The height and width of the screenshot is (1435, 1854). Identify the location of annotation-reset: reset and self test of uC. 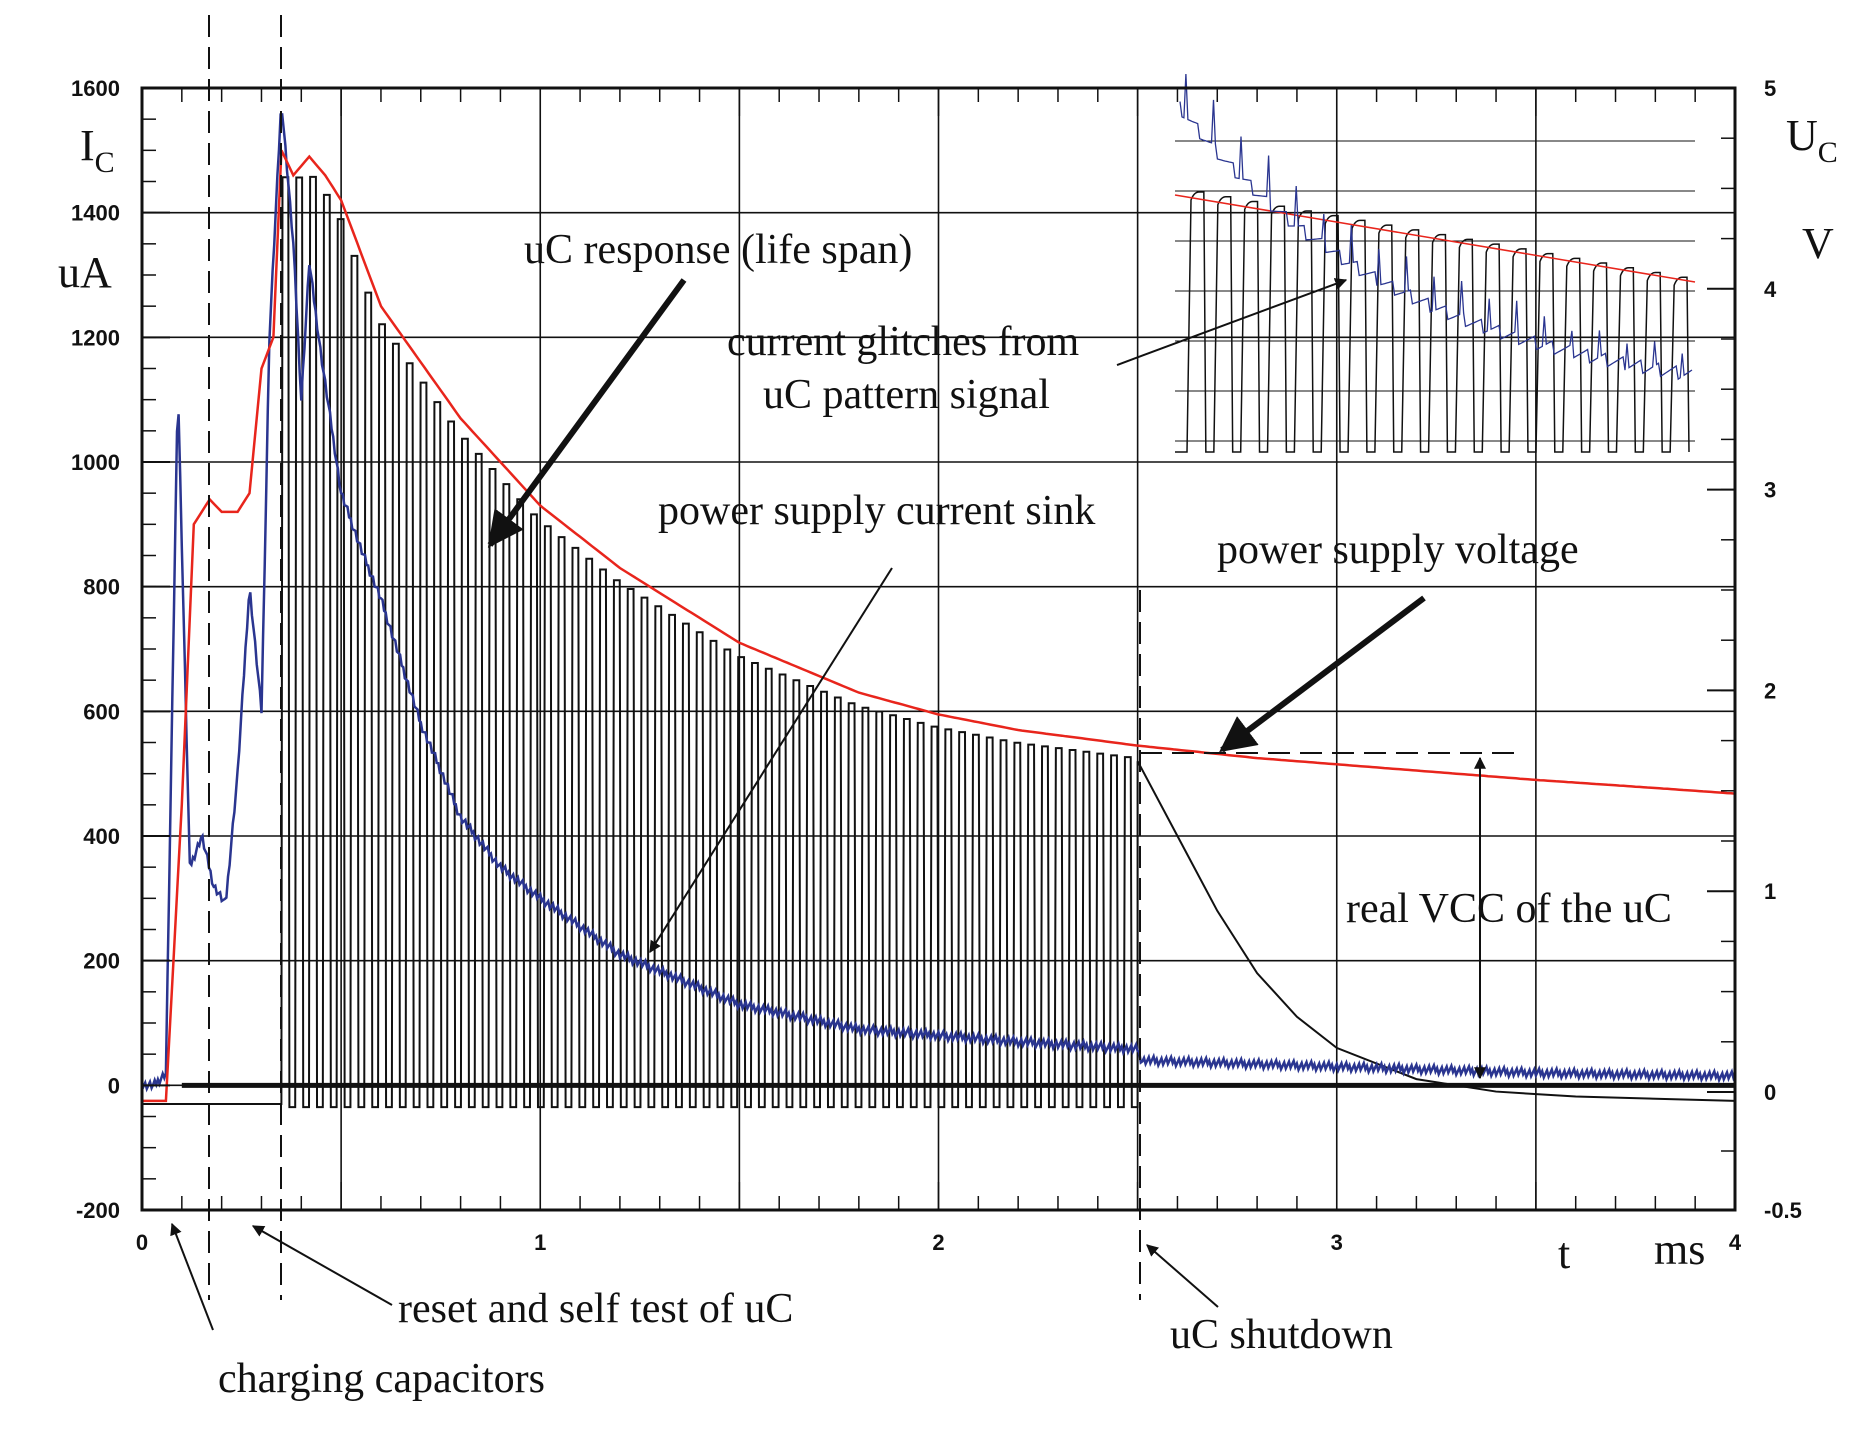
(595, 1309).